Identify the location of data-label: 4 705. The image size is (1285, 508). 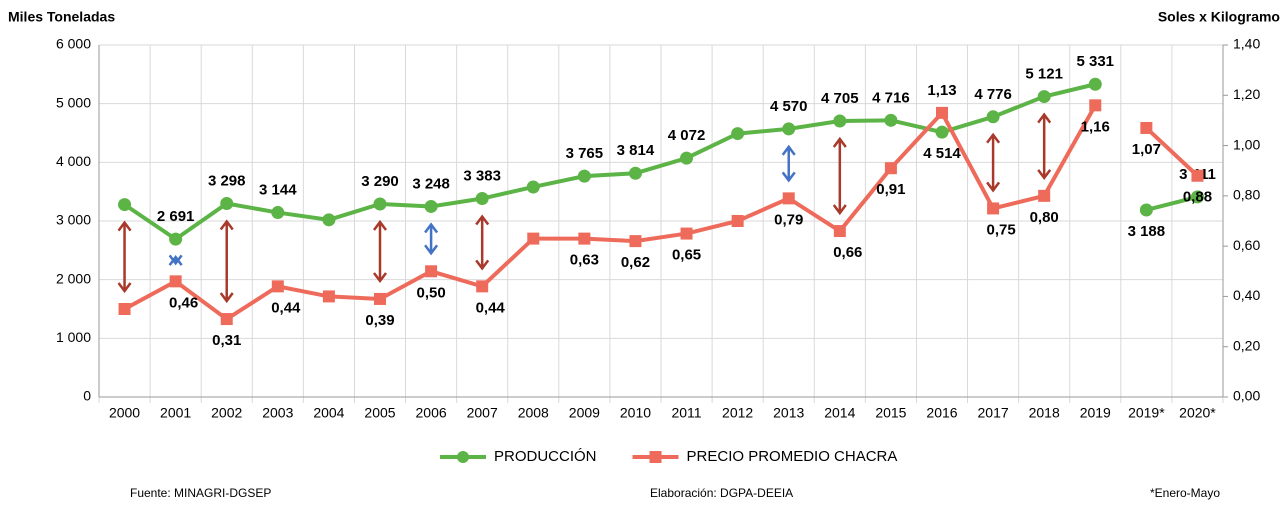
(840, 98).